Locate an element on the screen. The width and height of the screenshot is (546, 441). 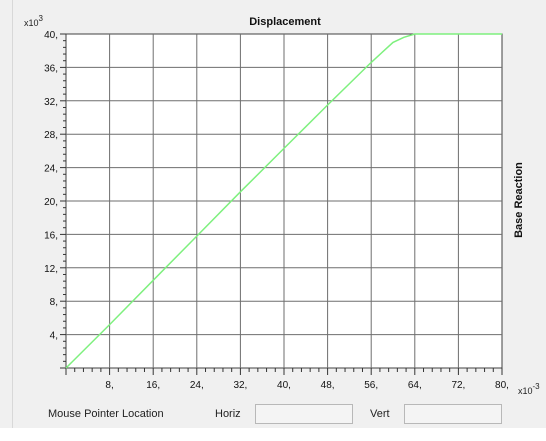
y-tick-label: 16, is located at coordinates (51, 235).